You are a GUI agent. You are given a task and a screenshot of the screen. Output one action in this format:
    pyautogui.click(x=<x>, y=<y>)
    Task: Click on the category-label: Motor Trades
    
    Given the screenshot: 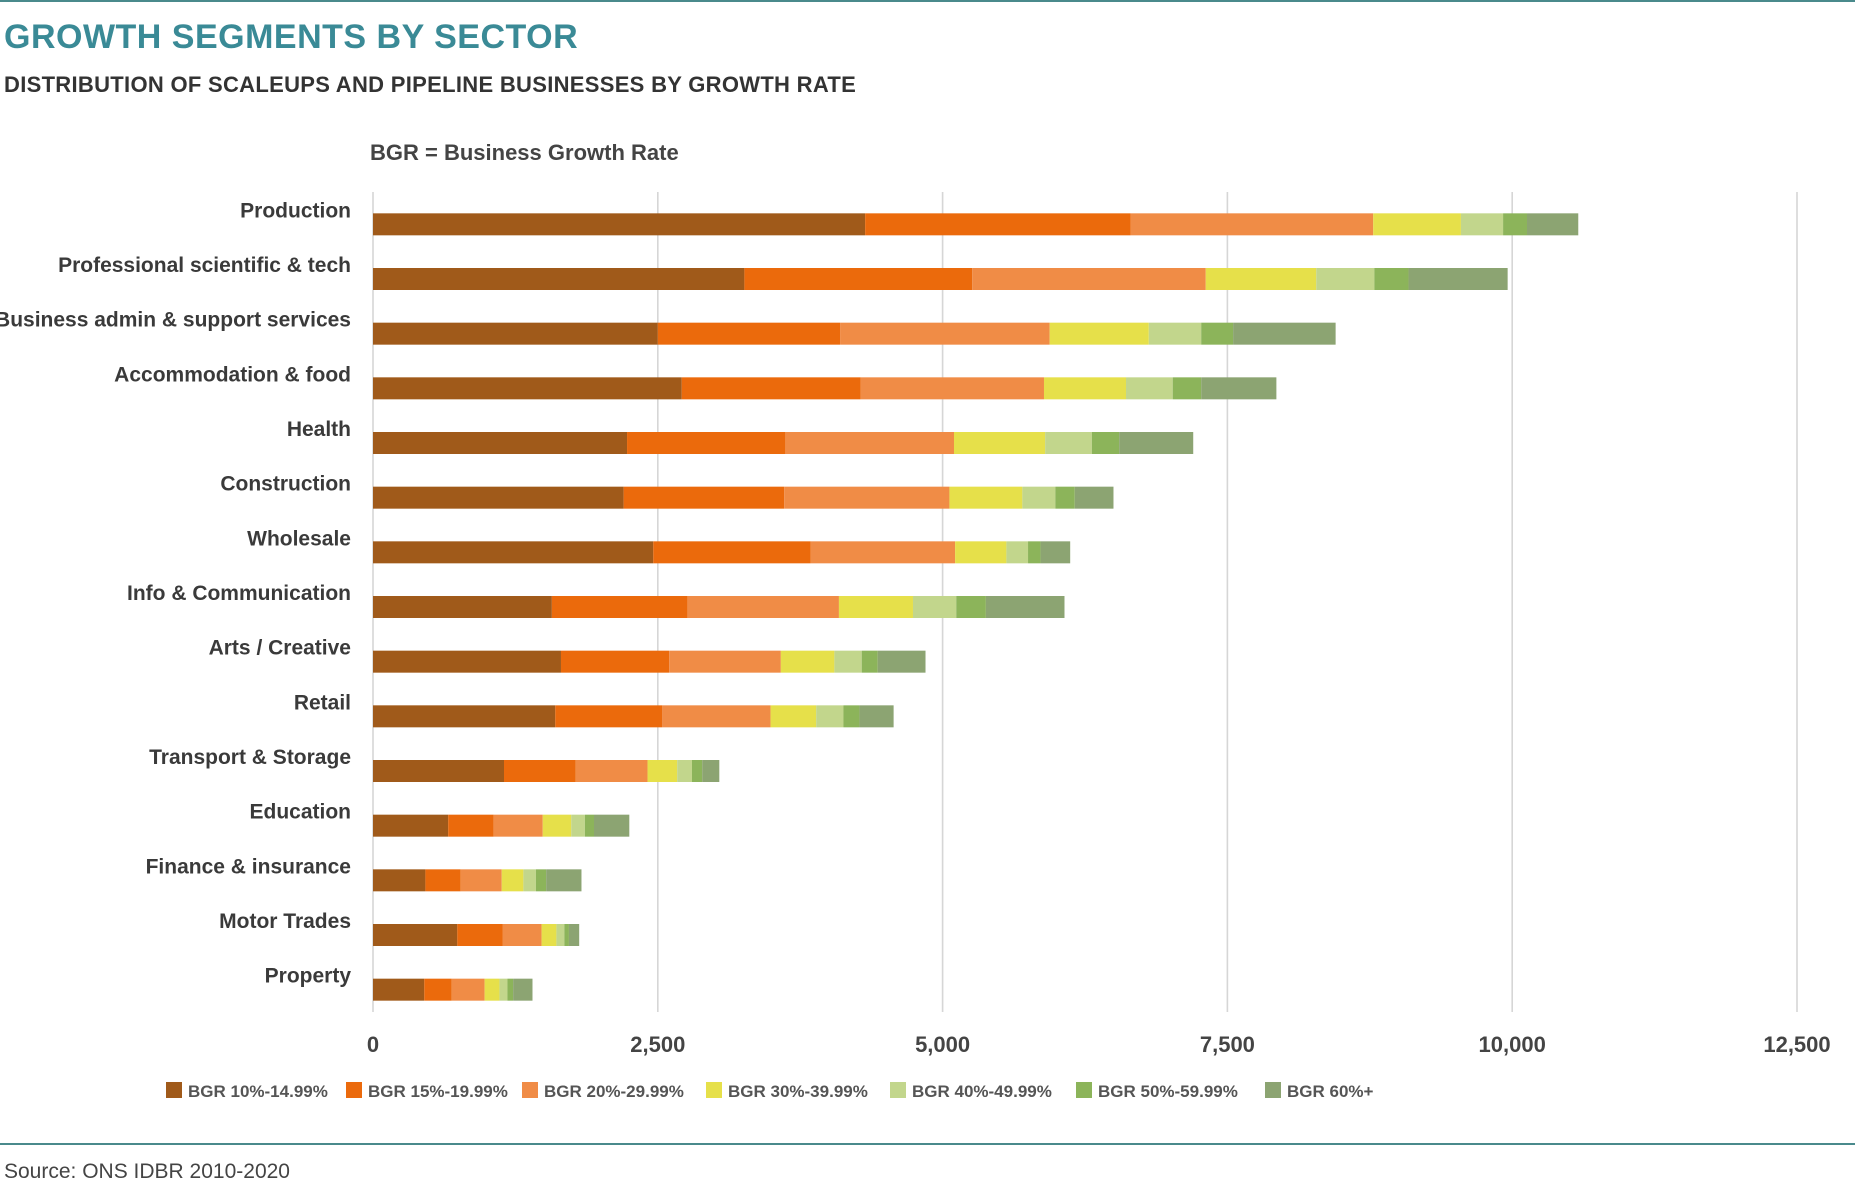 What is the action you would take?
    pyautogui.click(x=285, y=921)
    